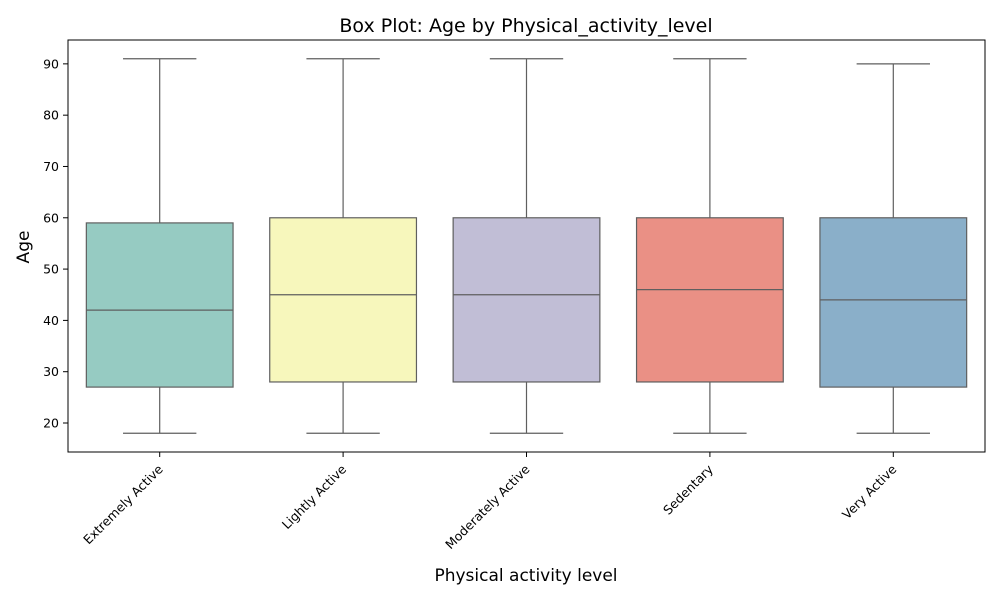 The height and width of the screenshot is (600, 1000). What do you see at coordinates (51, 217) in the screenshot?
I see `y-tick-label: 60` at bounding box center [51, 217].